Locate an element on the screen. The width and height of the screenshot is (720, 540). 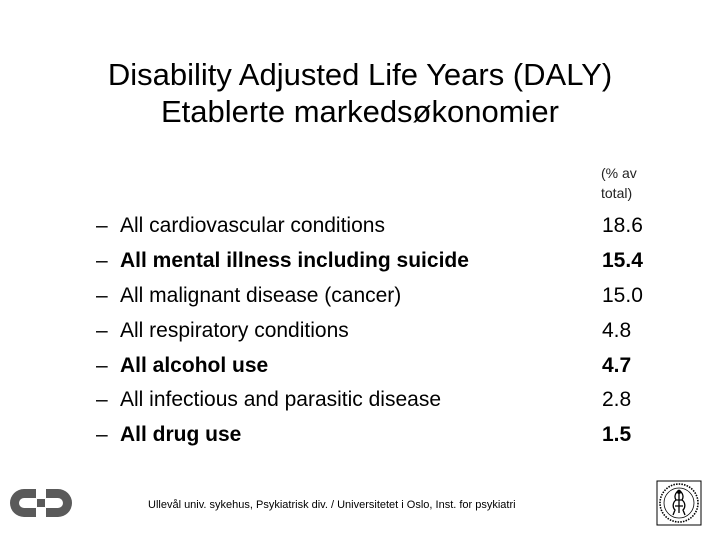
unit-note: (% av total) is located at coordinates (619, 183).